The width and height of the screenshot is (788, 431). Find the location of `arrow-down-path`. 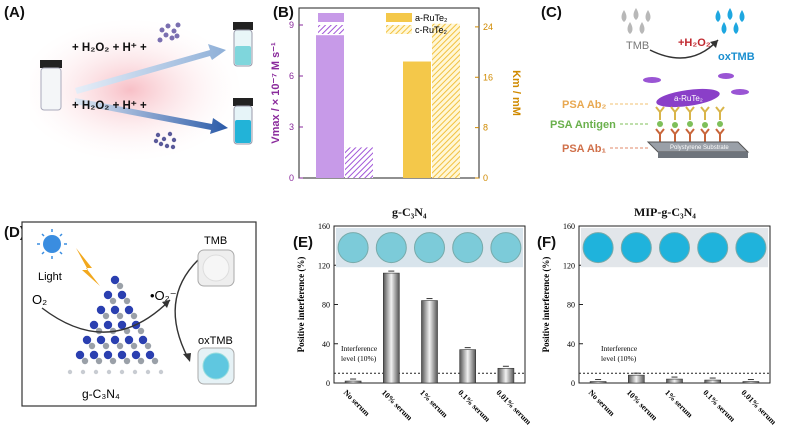

arrow-down-path is located at coordinates (151, 116).